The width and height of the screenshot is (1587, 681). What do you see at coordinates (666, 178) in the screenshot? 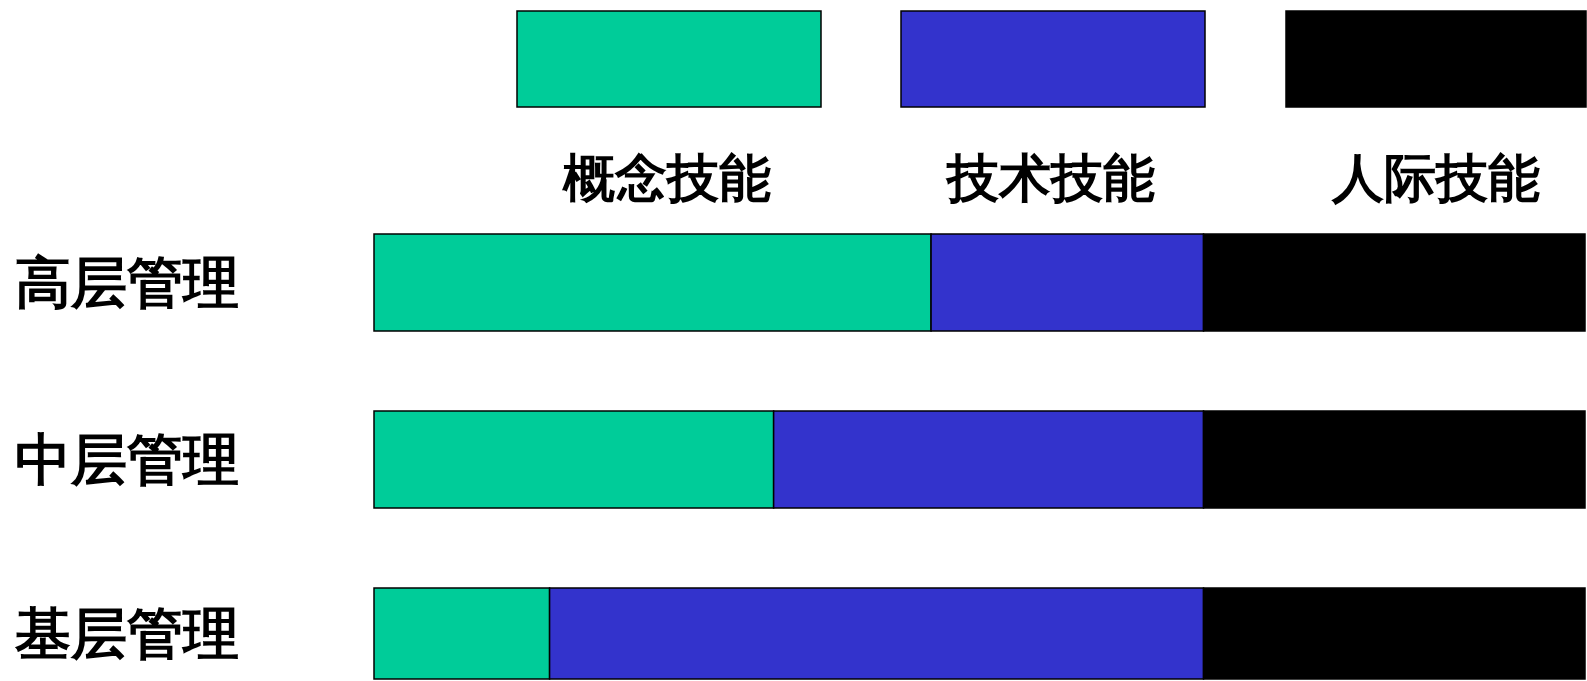
I see `series-label: 概念技能` at bounding box center [666, 178].